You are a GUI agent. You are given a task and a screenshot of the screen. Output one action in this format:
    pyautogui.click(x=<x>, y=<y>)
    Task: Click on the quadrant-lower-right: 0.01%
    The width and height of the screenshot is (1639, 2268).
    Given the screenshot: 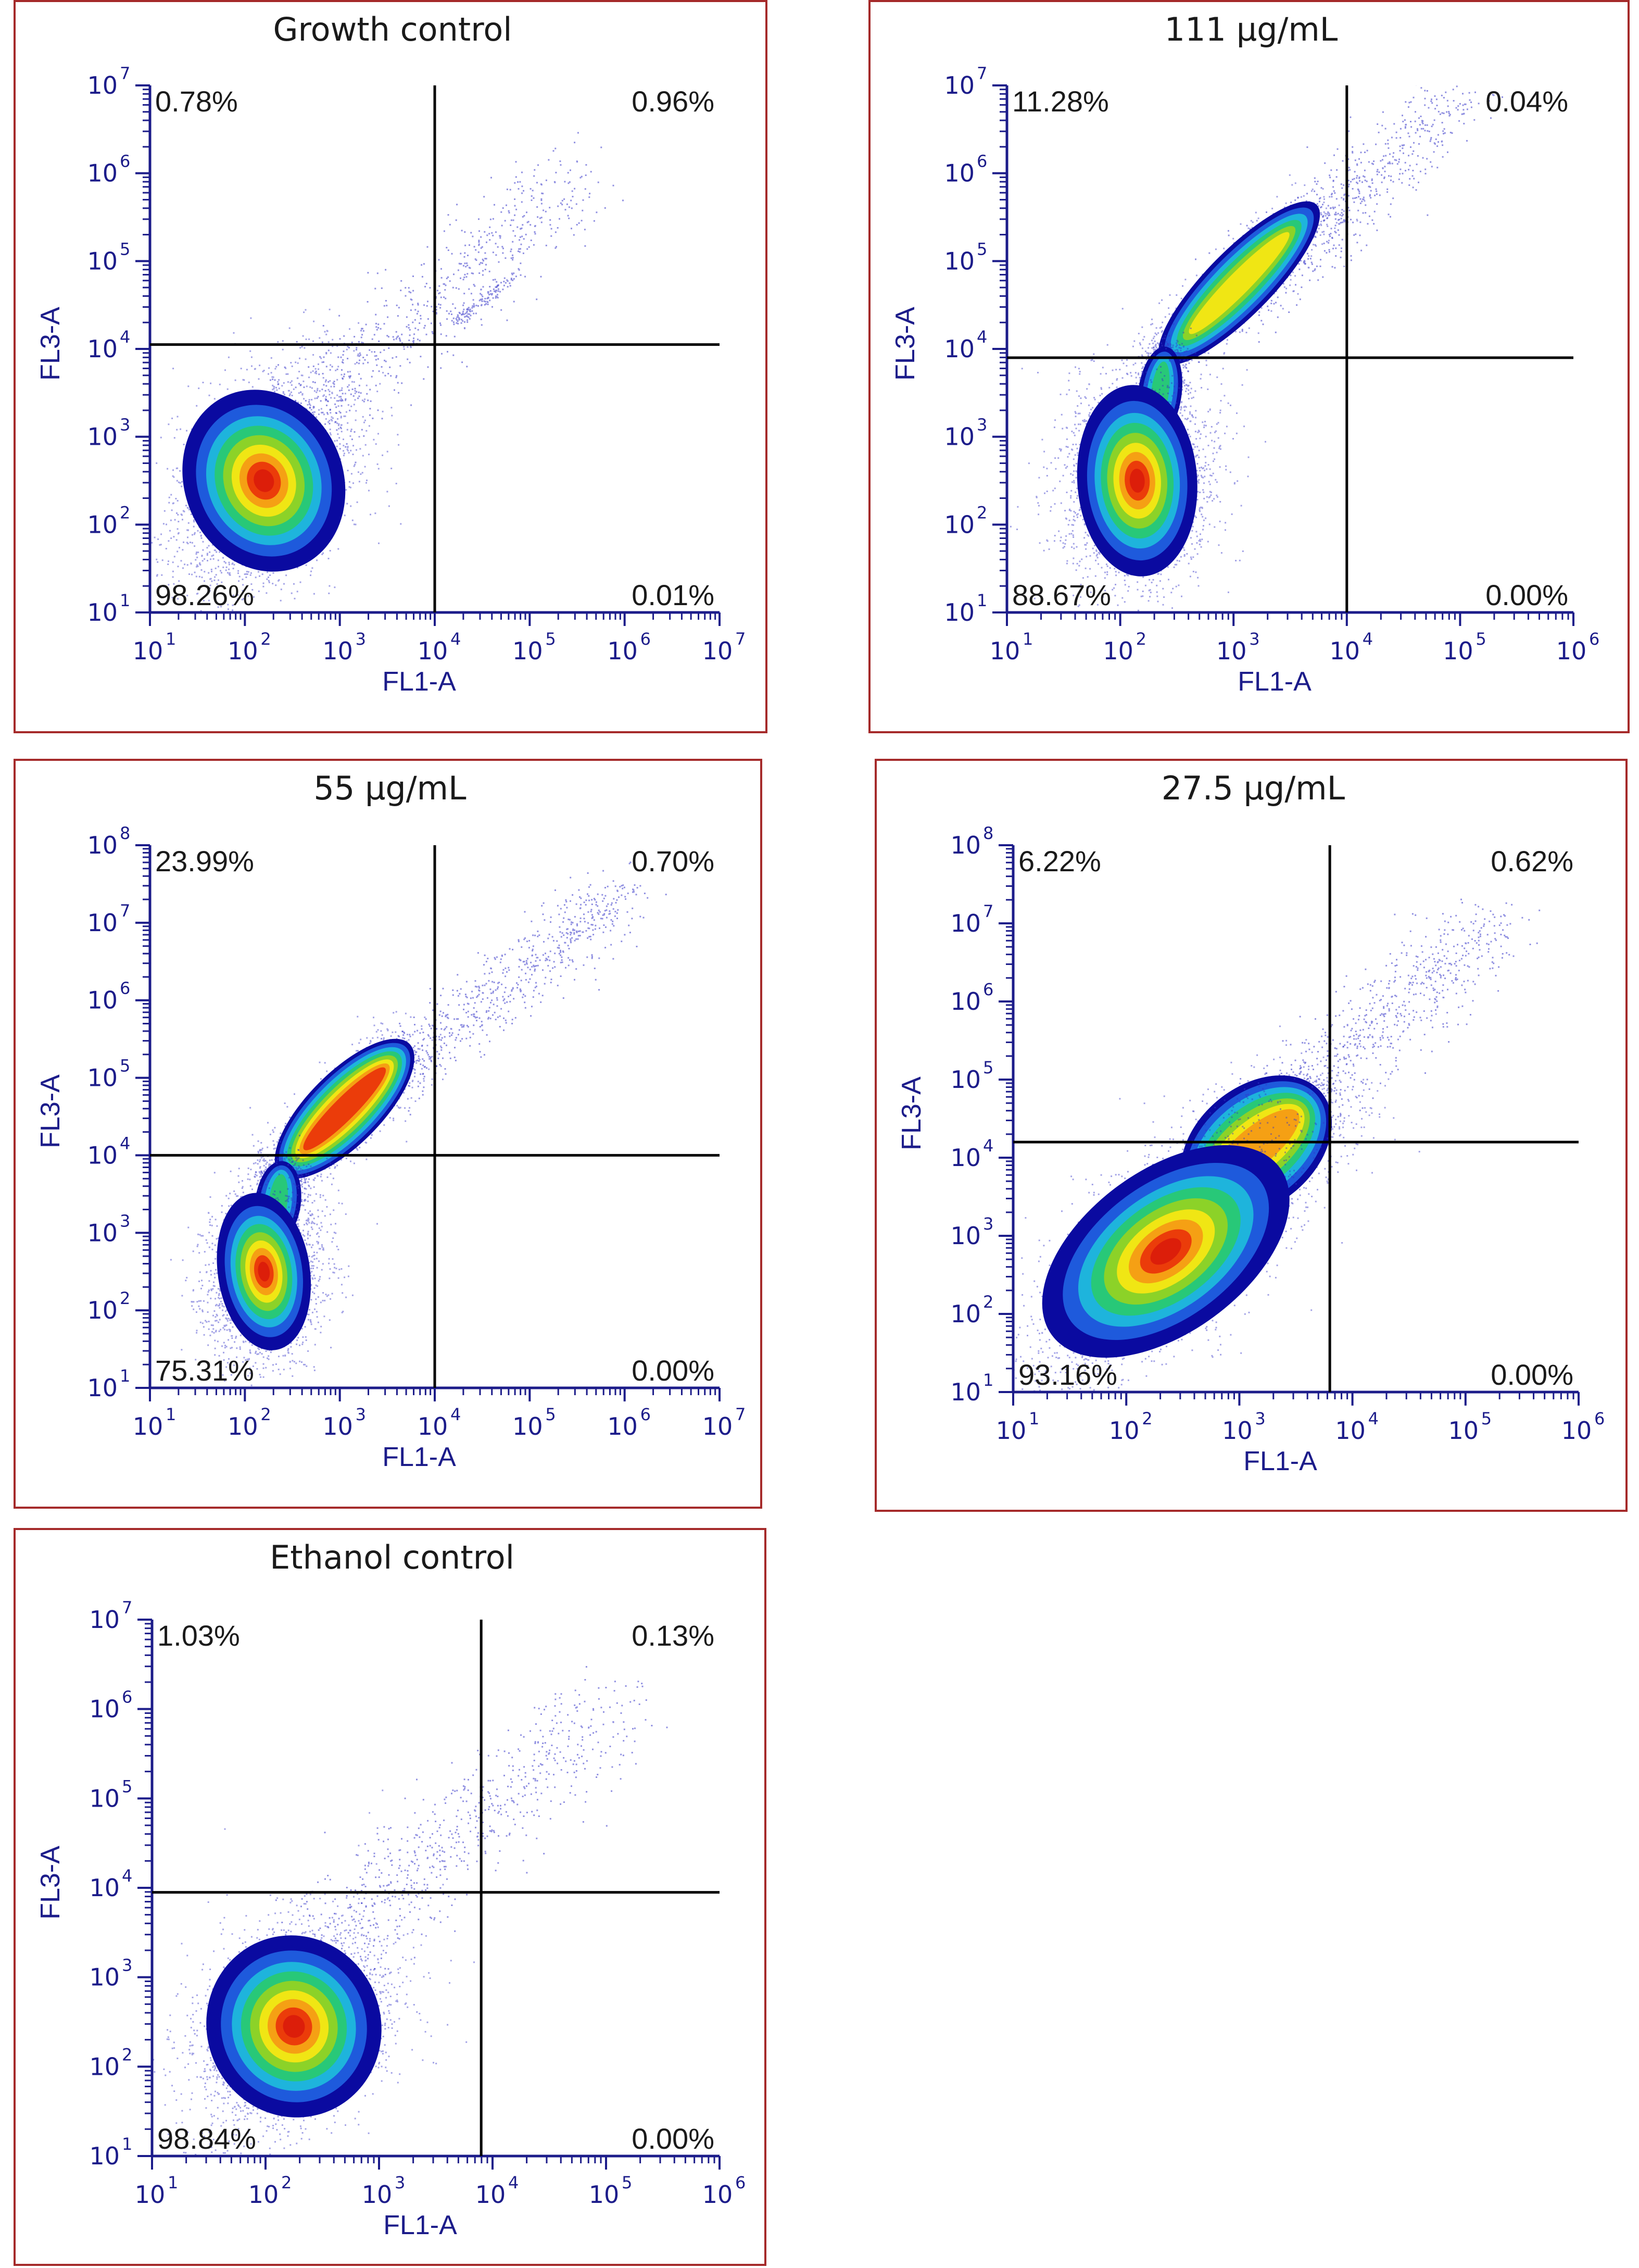 What is the action you would take?
    pyautogui.click(x=673, y=595)
    